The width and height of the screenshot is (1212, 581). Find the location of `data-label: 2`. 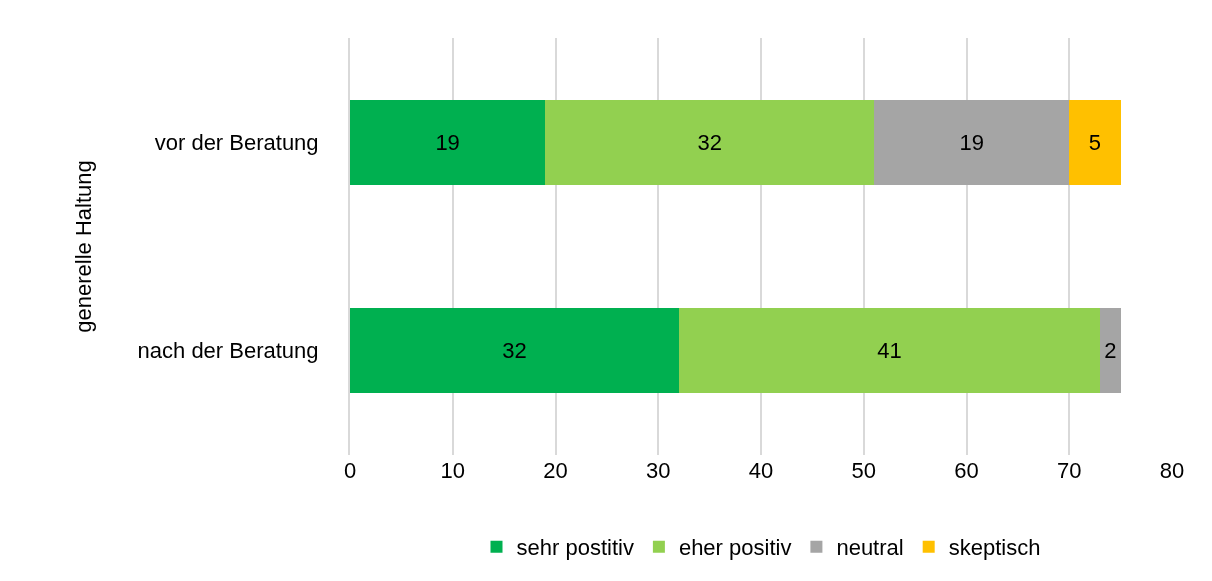

data-label: 2 is located at coordinates (1110, 351).